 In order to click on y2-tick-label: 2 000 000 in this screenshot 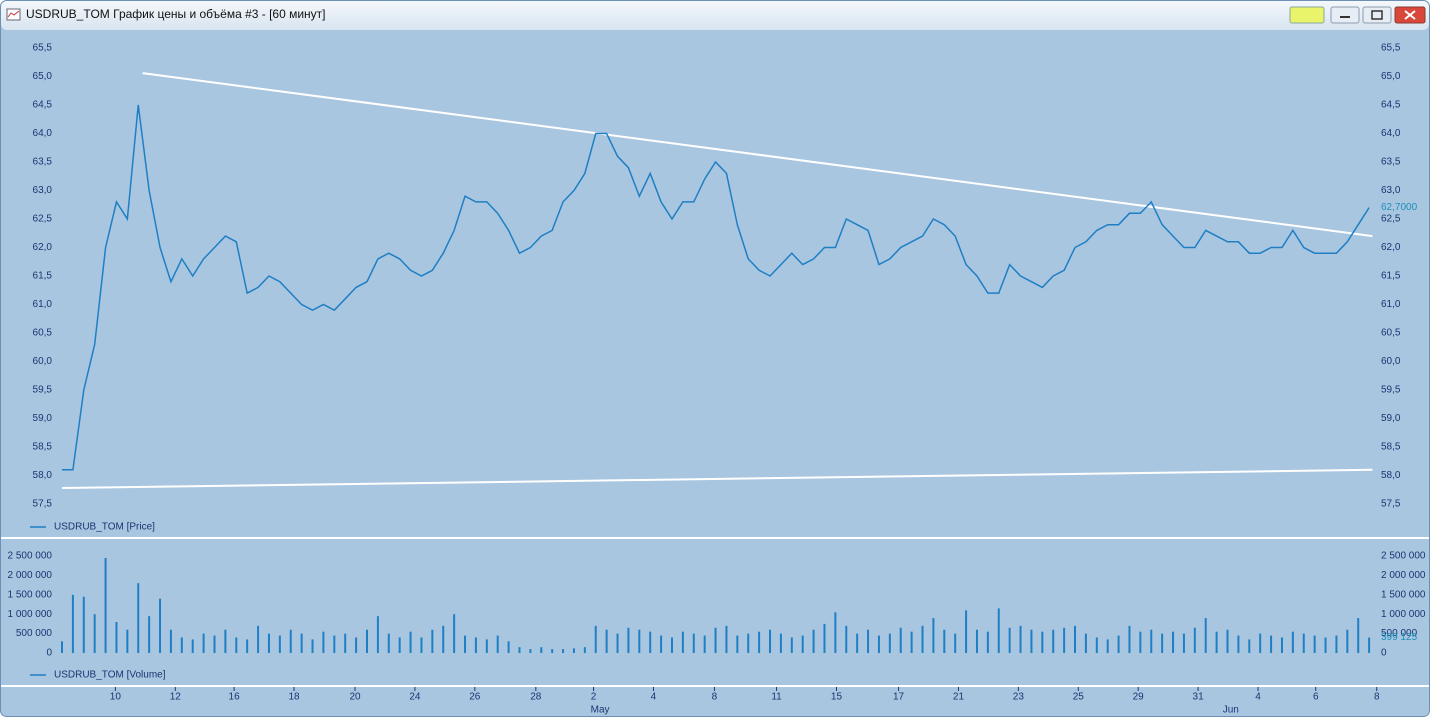, I will do `click(1403, 575)`.